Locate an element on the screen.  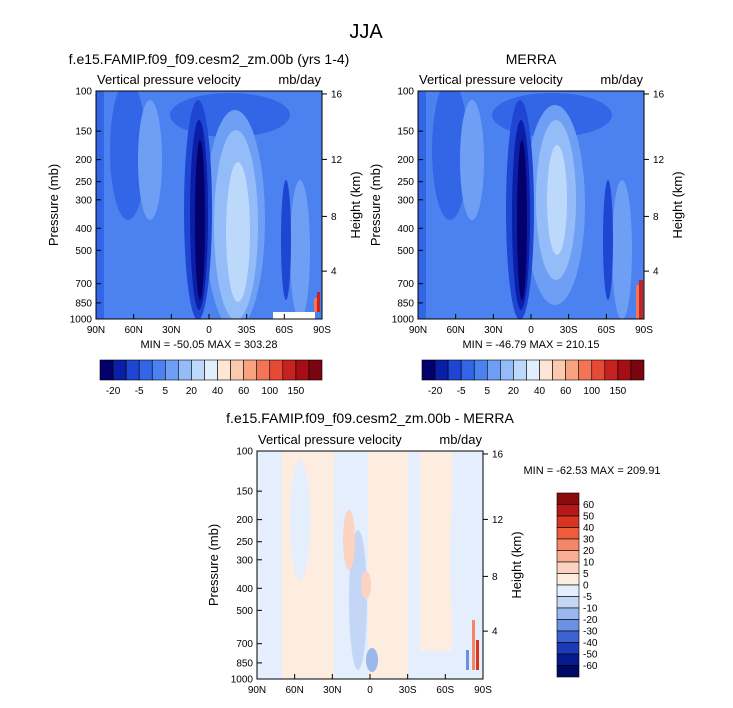
page-title: JJA is located at coordinates (366, 32).